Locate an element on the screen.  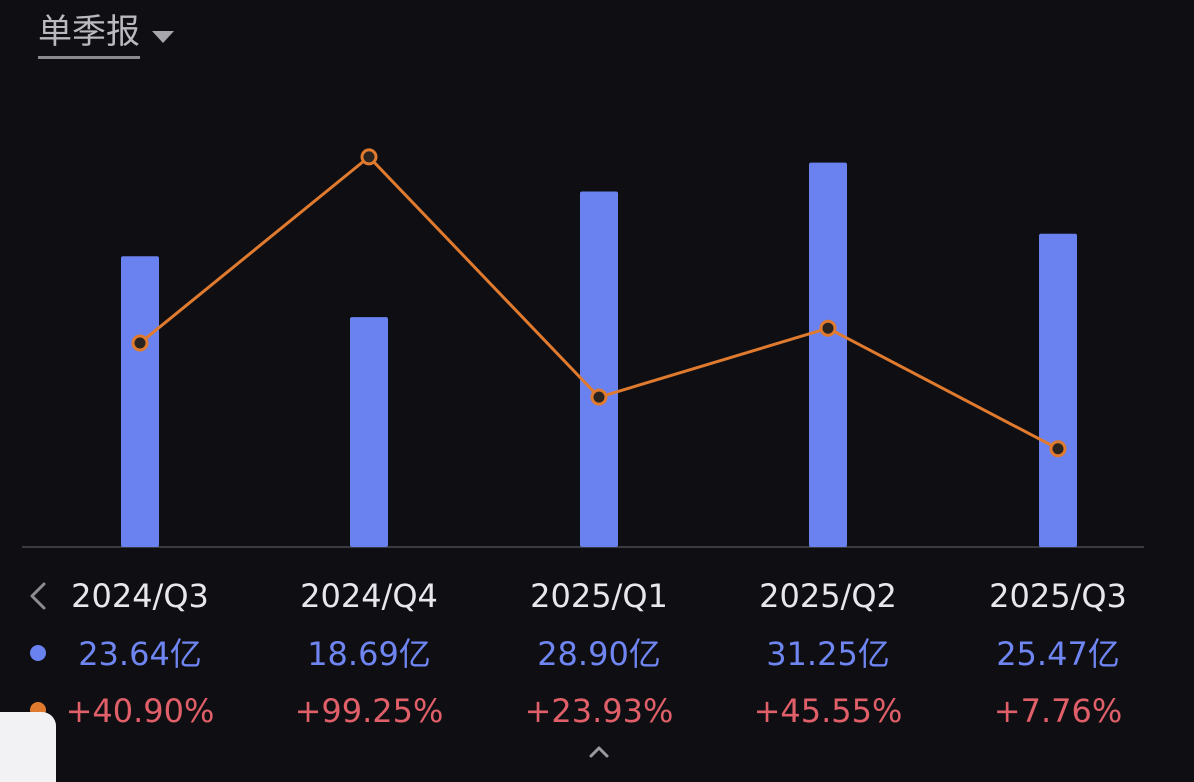
bar-2025/Q3 is located at coordinates (1058, 390).